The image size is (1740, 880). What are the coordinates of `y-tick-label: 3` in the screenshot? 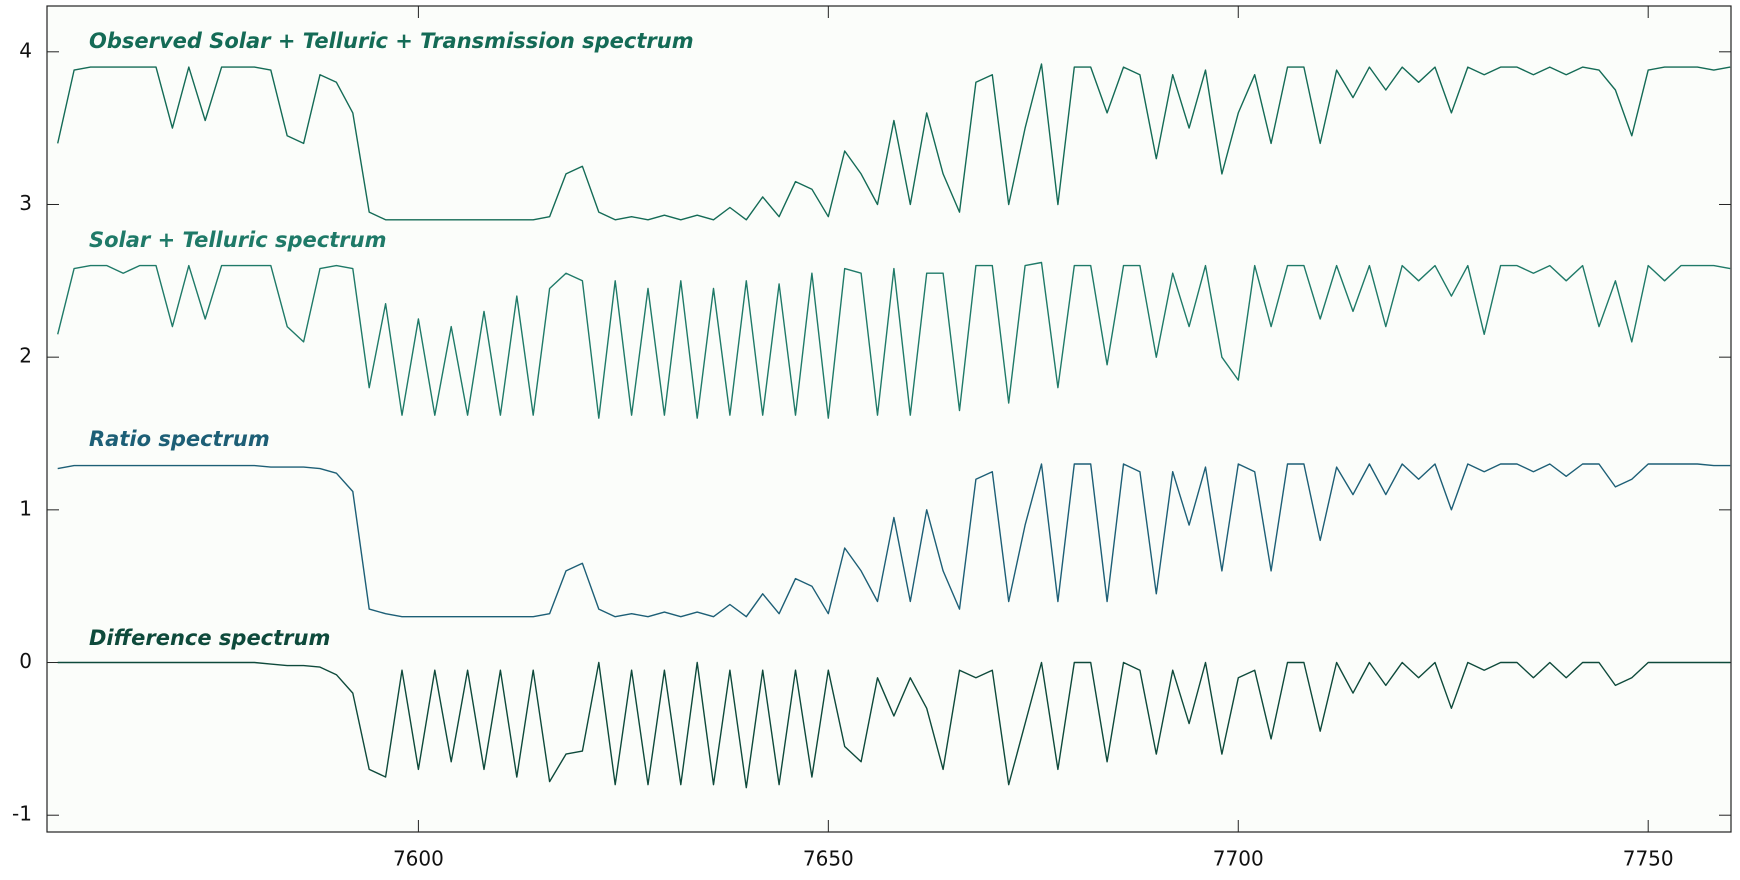 It's located at (25, 203).